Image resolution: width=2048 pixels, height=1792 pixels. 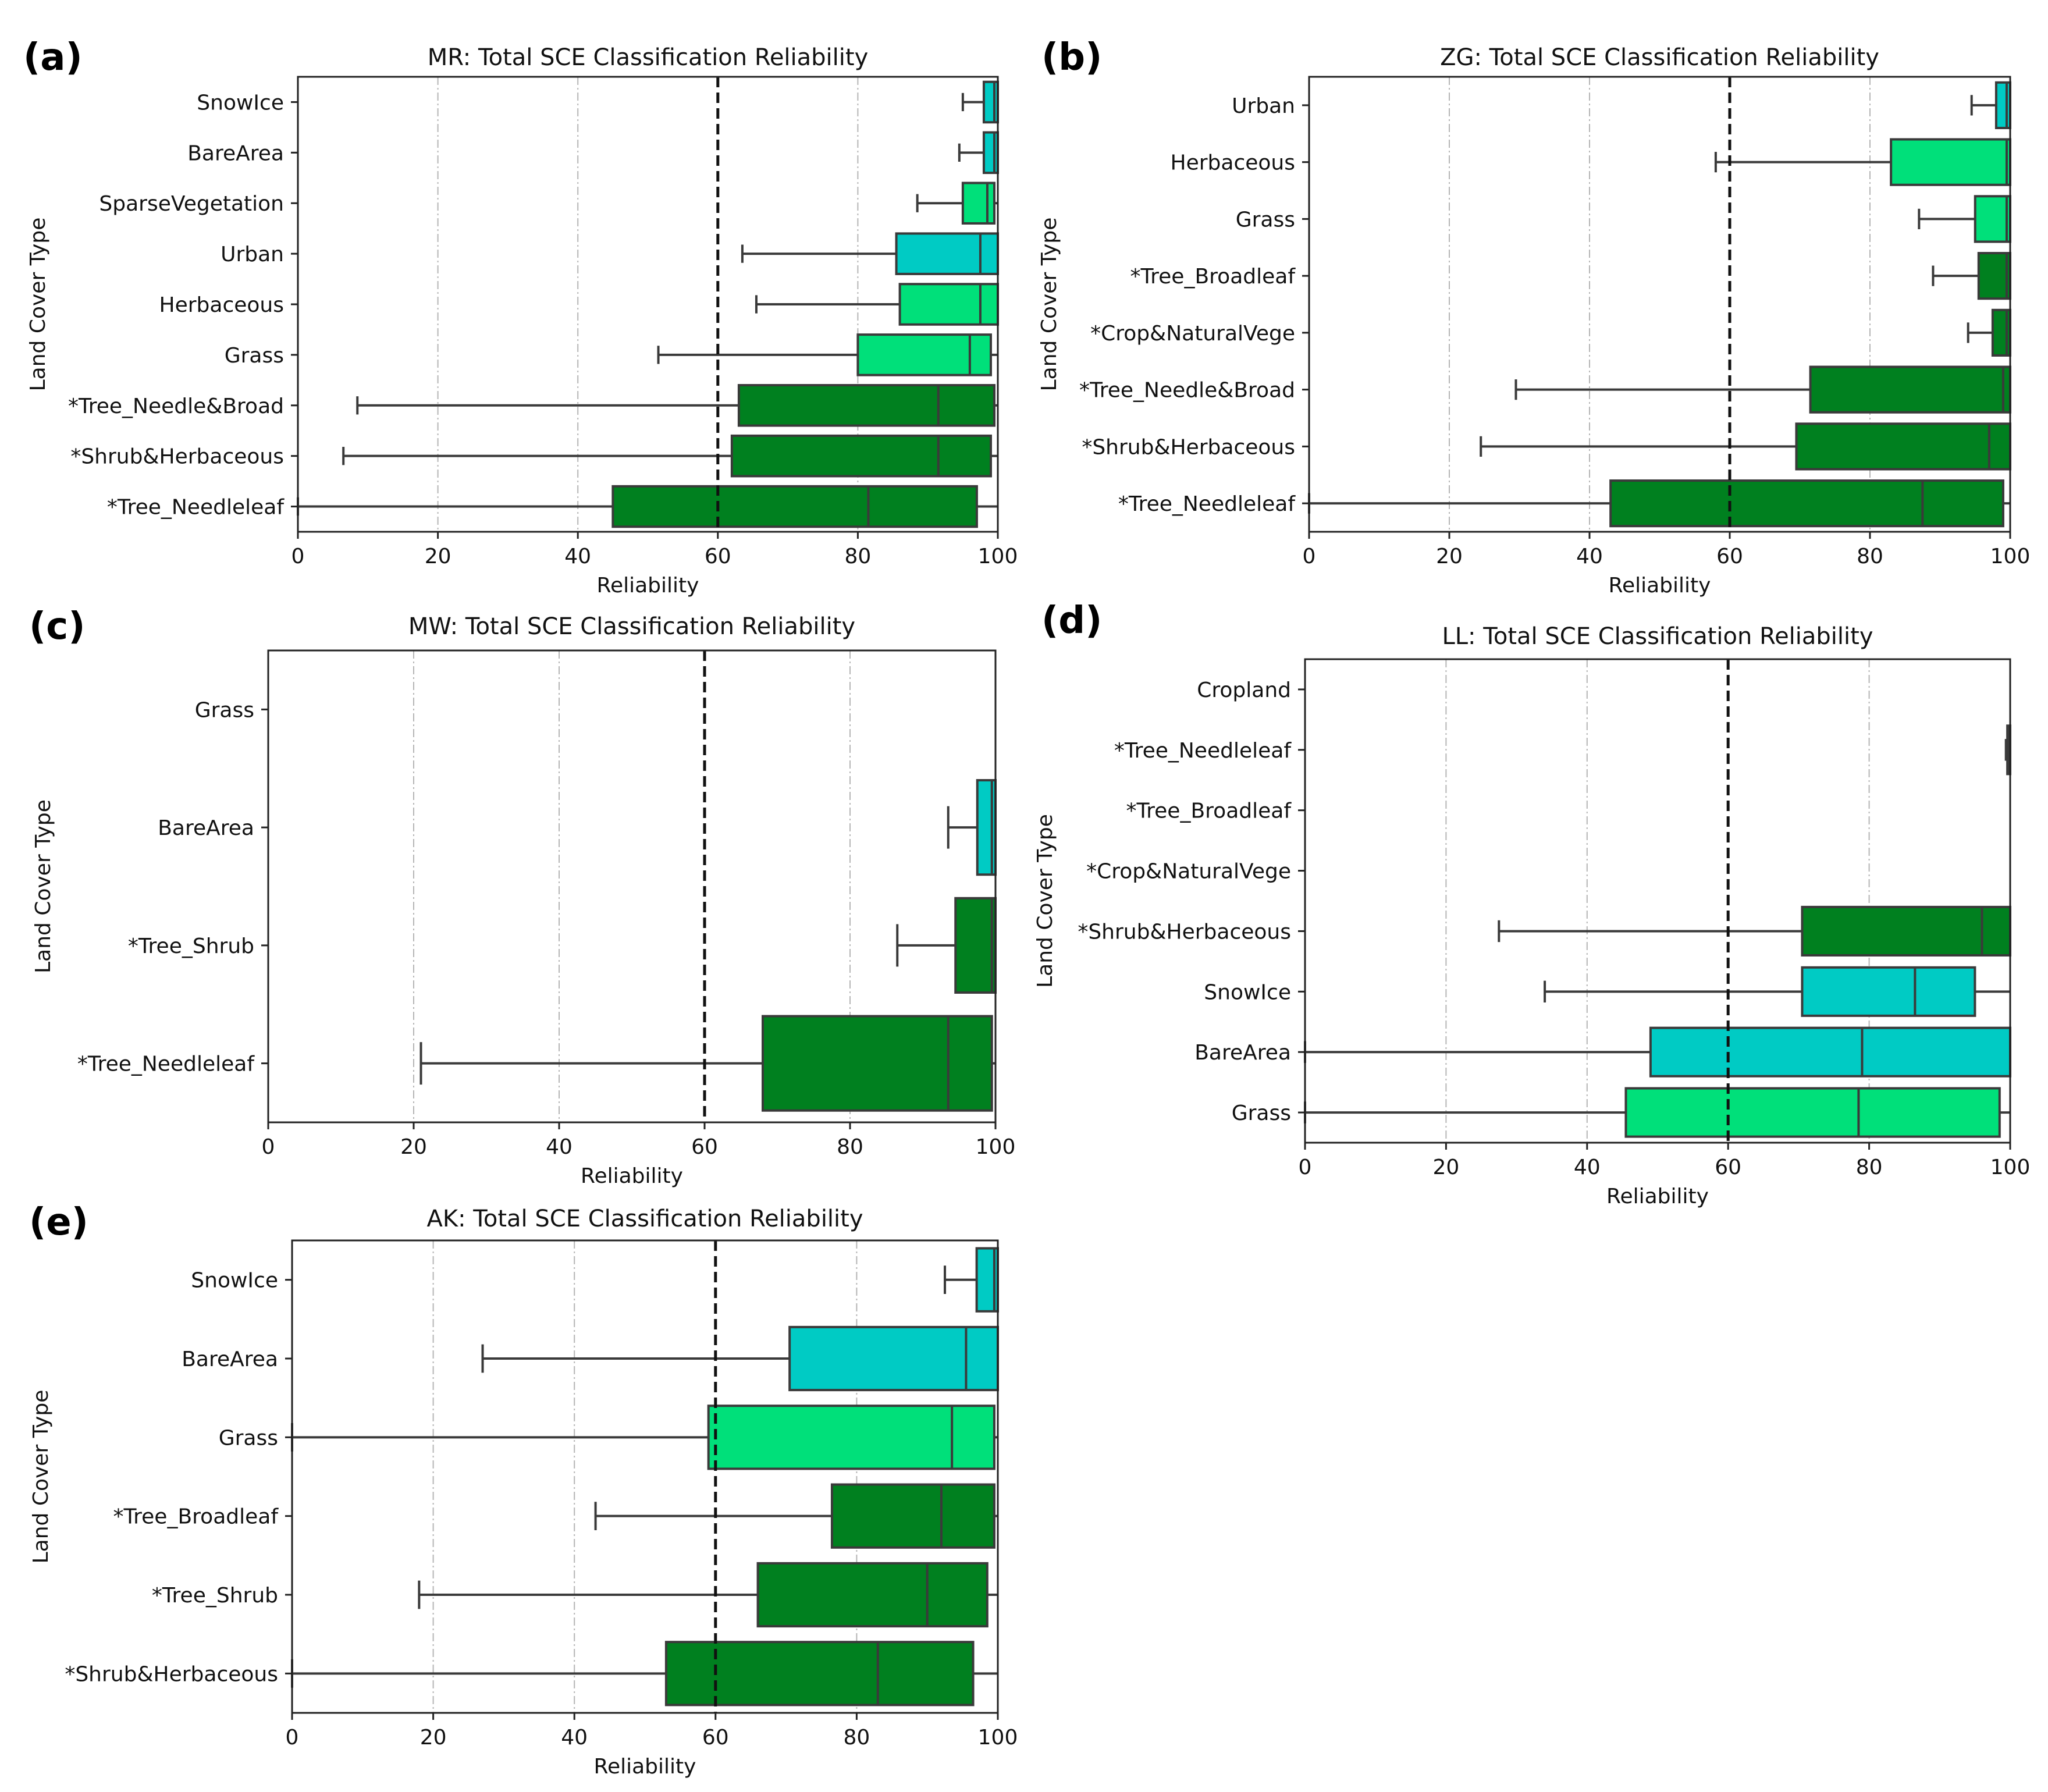 What do you see at coordinates (1244, 690) in the screenshot?
I see `y-tick-label: Cropland` at bounding box center [1244, 690].